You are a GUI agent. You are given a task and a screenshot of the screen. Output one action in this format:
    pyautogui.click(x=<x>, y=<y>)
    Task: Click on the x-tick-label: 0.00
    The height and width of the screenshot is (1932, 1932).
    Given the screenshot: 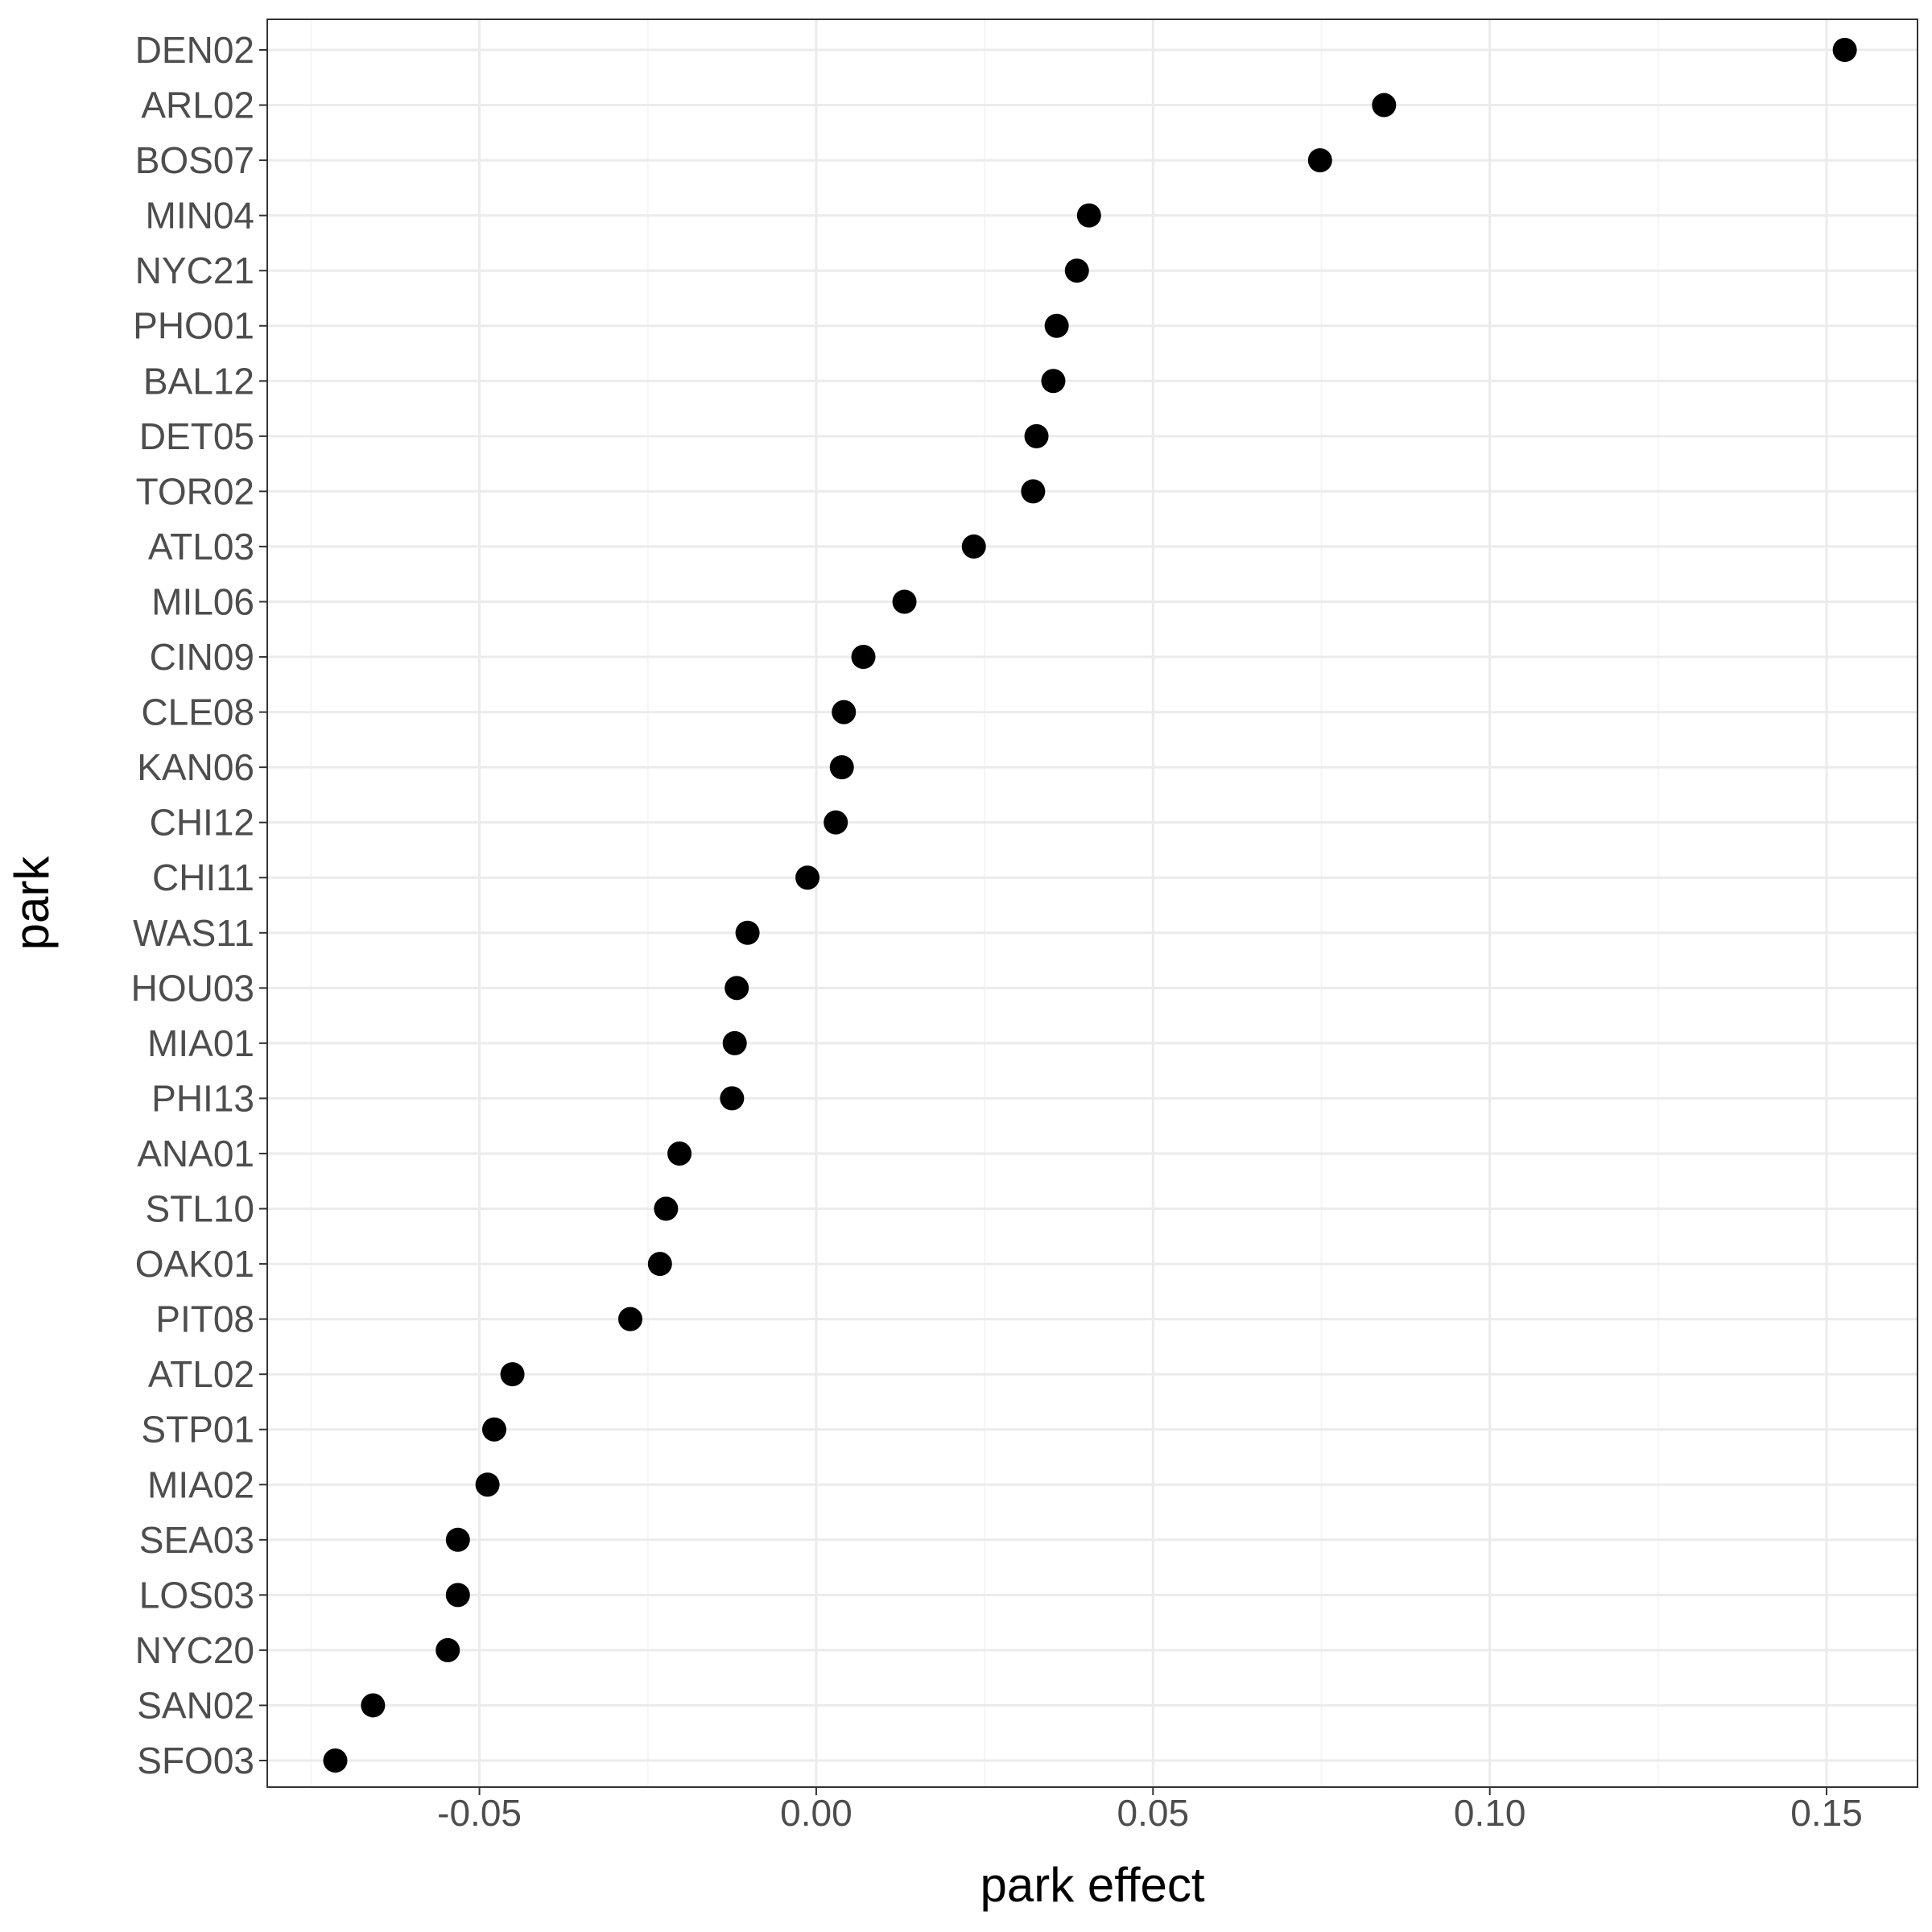 What is the action you would take?
    pyautogui.click(x=816, y=1813)
    